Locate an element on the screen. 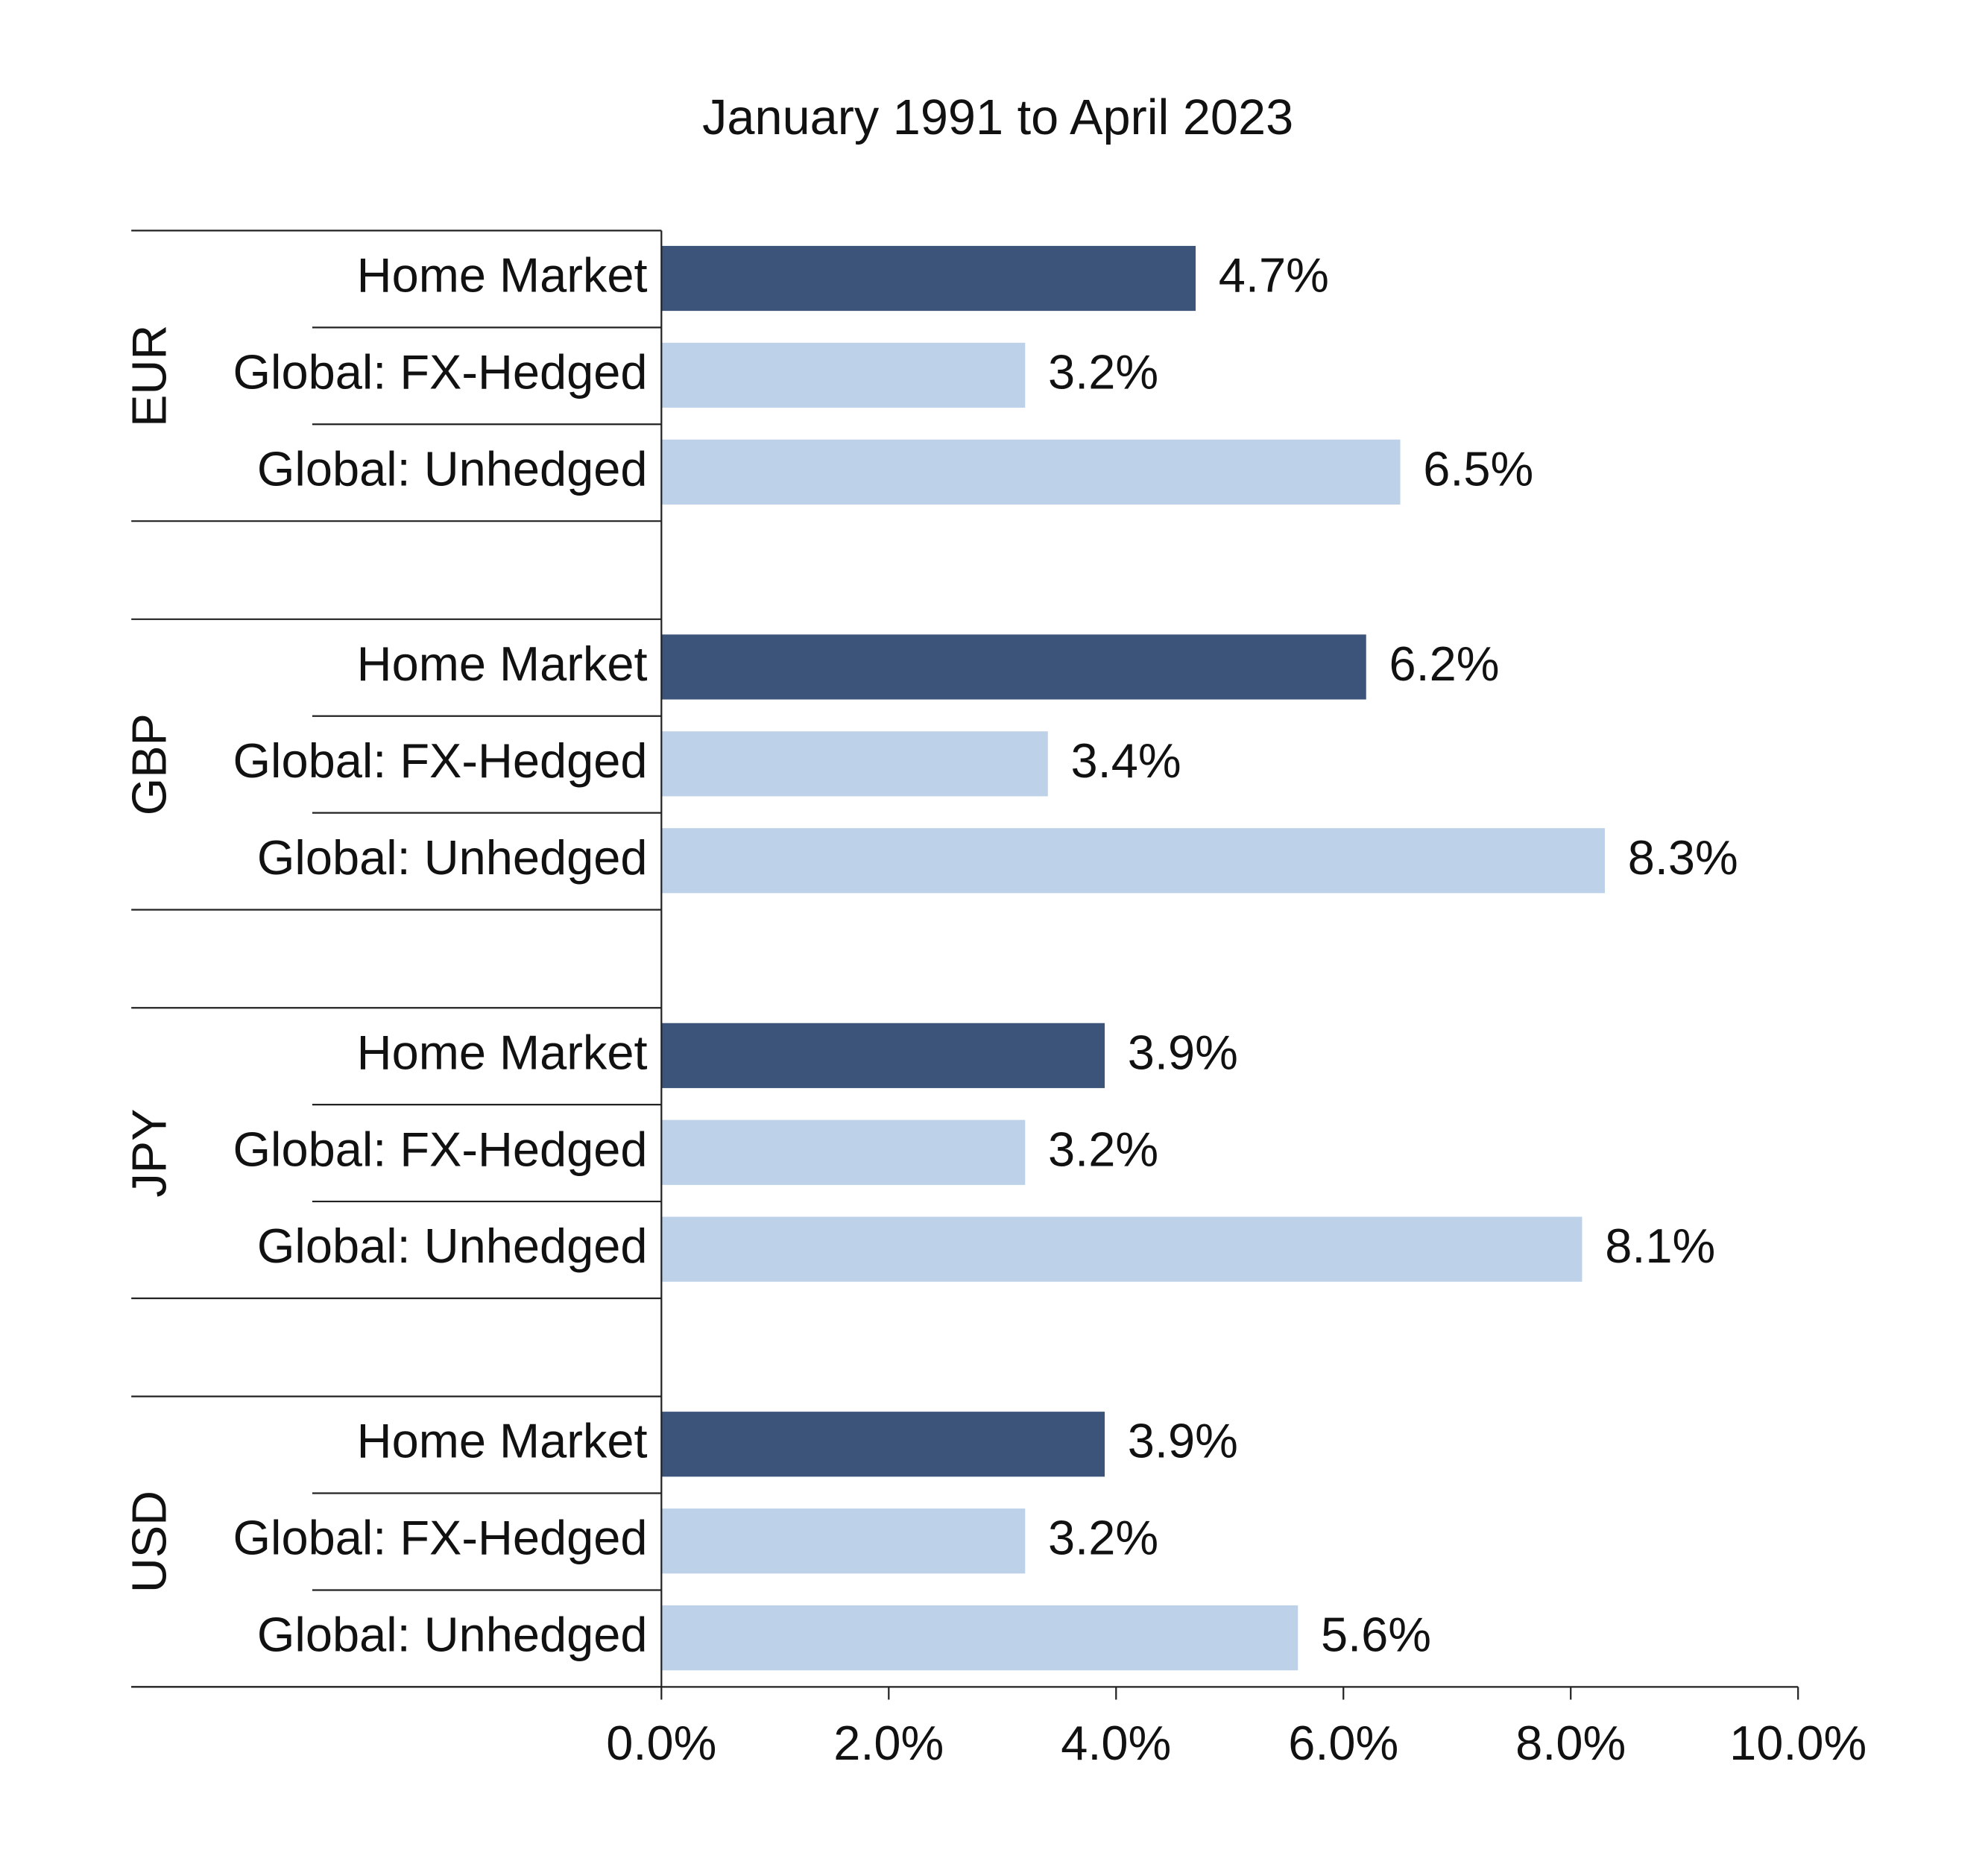  value-label: 5.6% is located at coordinates (1376, 1635).